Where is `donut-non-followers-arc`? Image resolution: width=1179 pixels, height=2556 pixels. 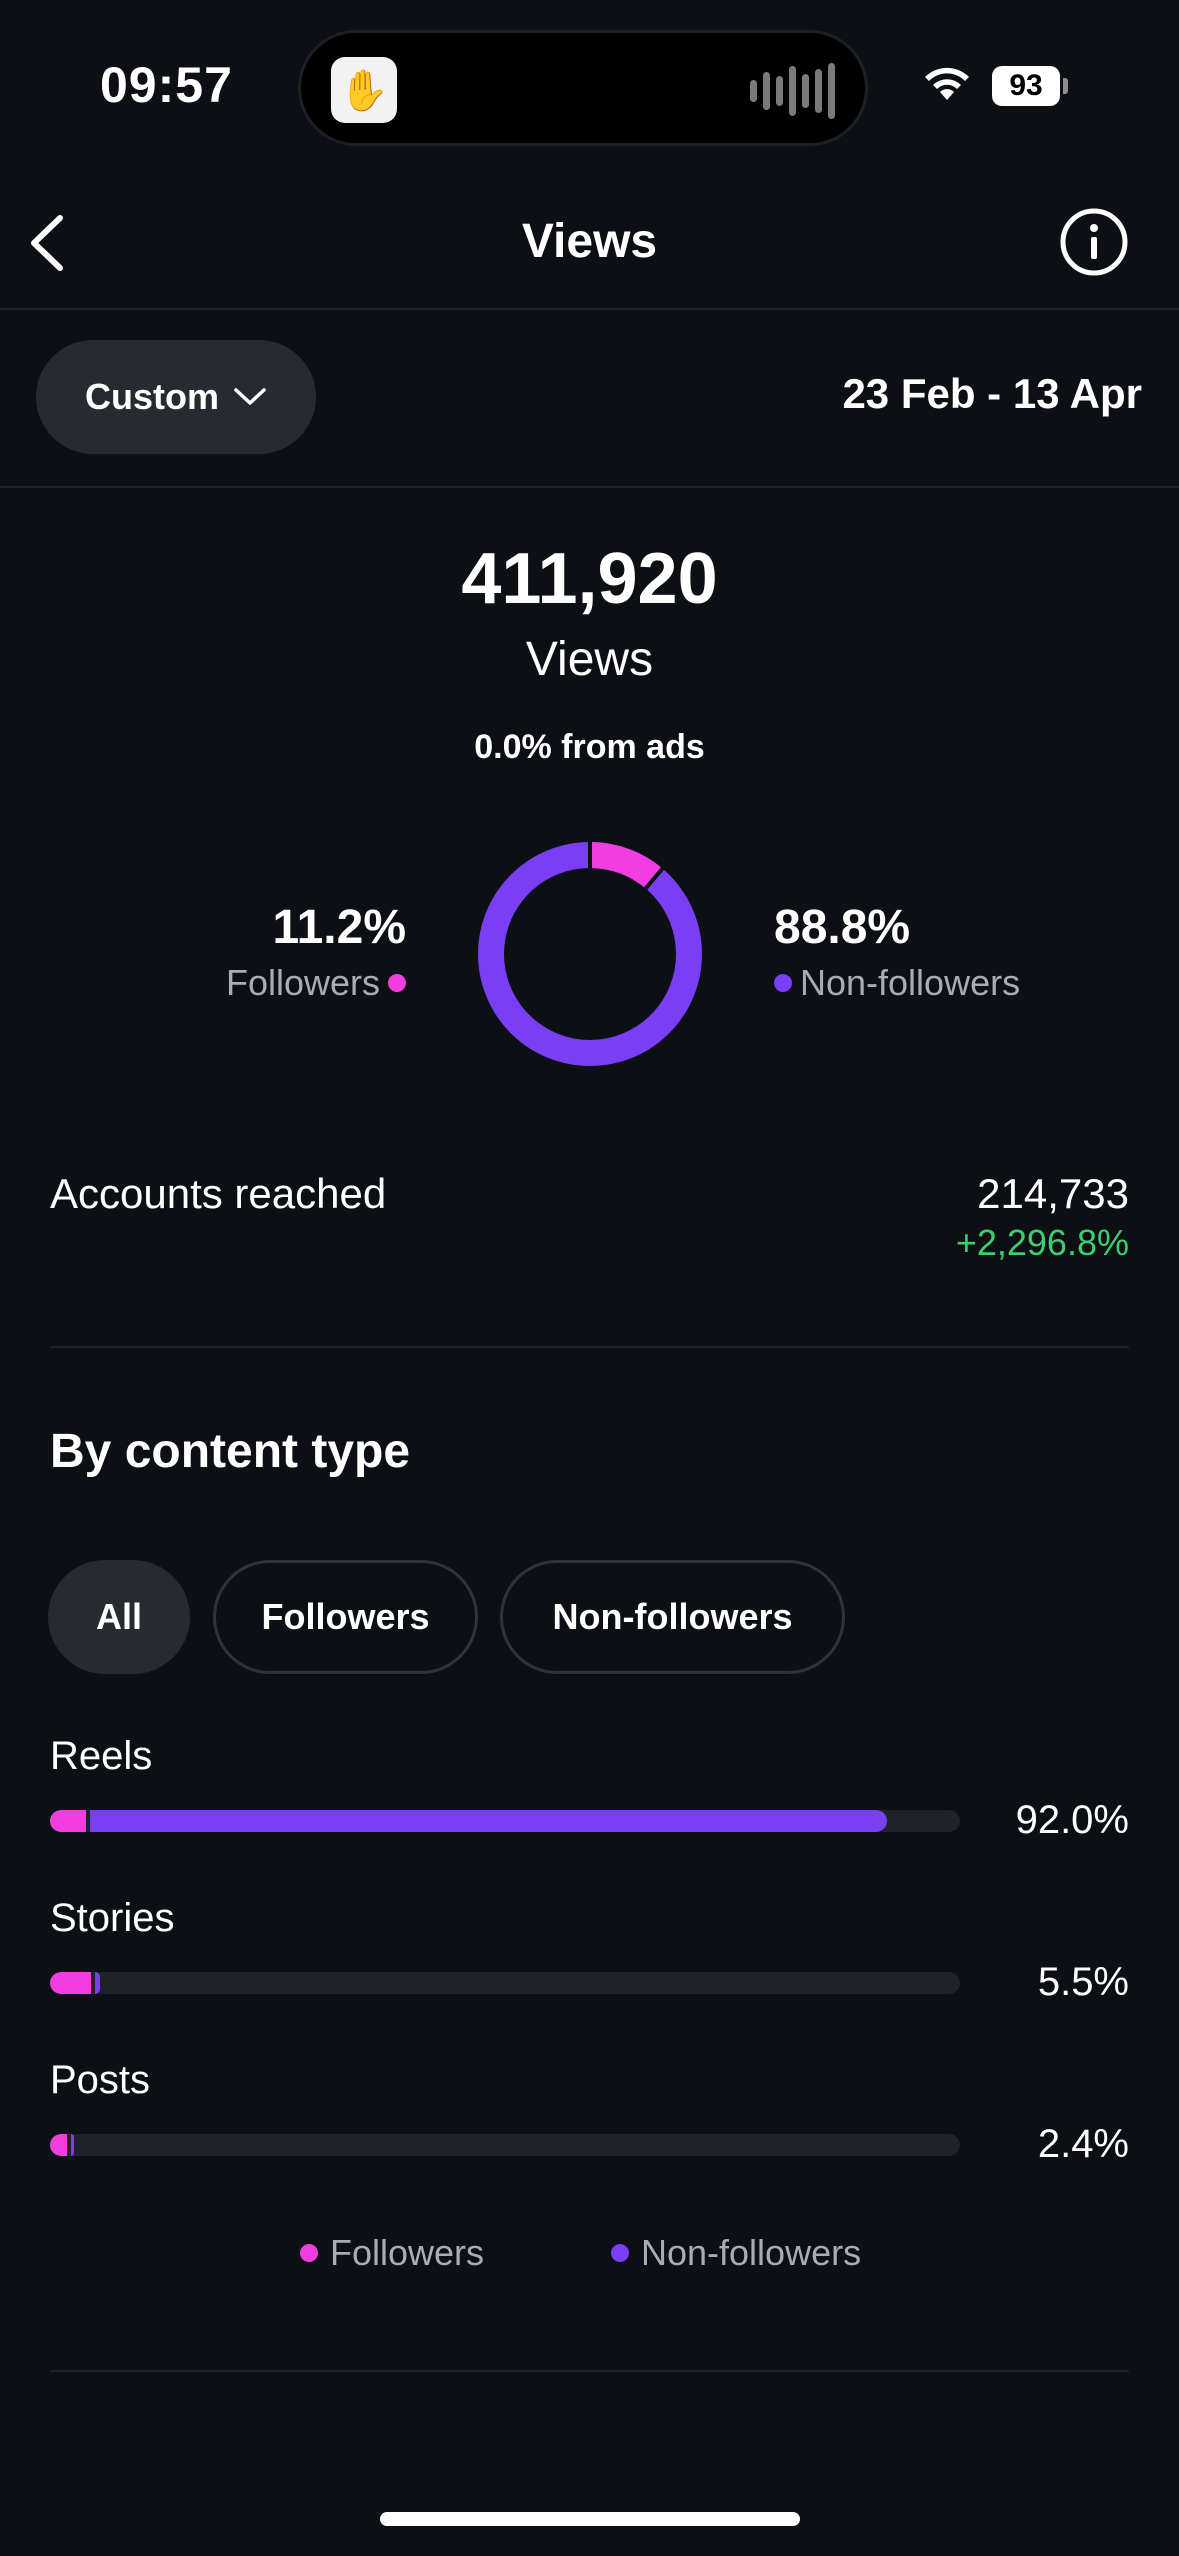
donut-non-followers-arc is located at coordinates (590, 954).